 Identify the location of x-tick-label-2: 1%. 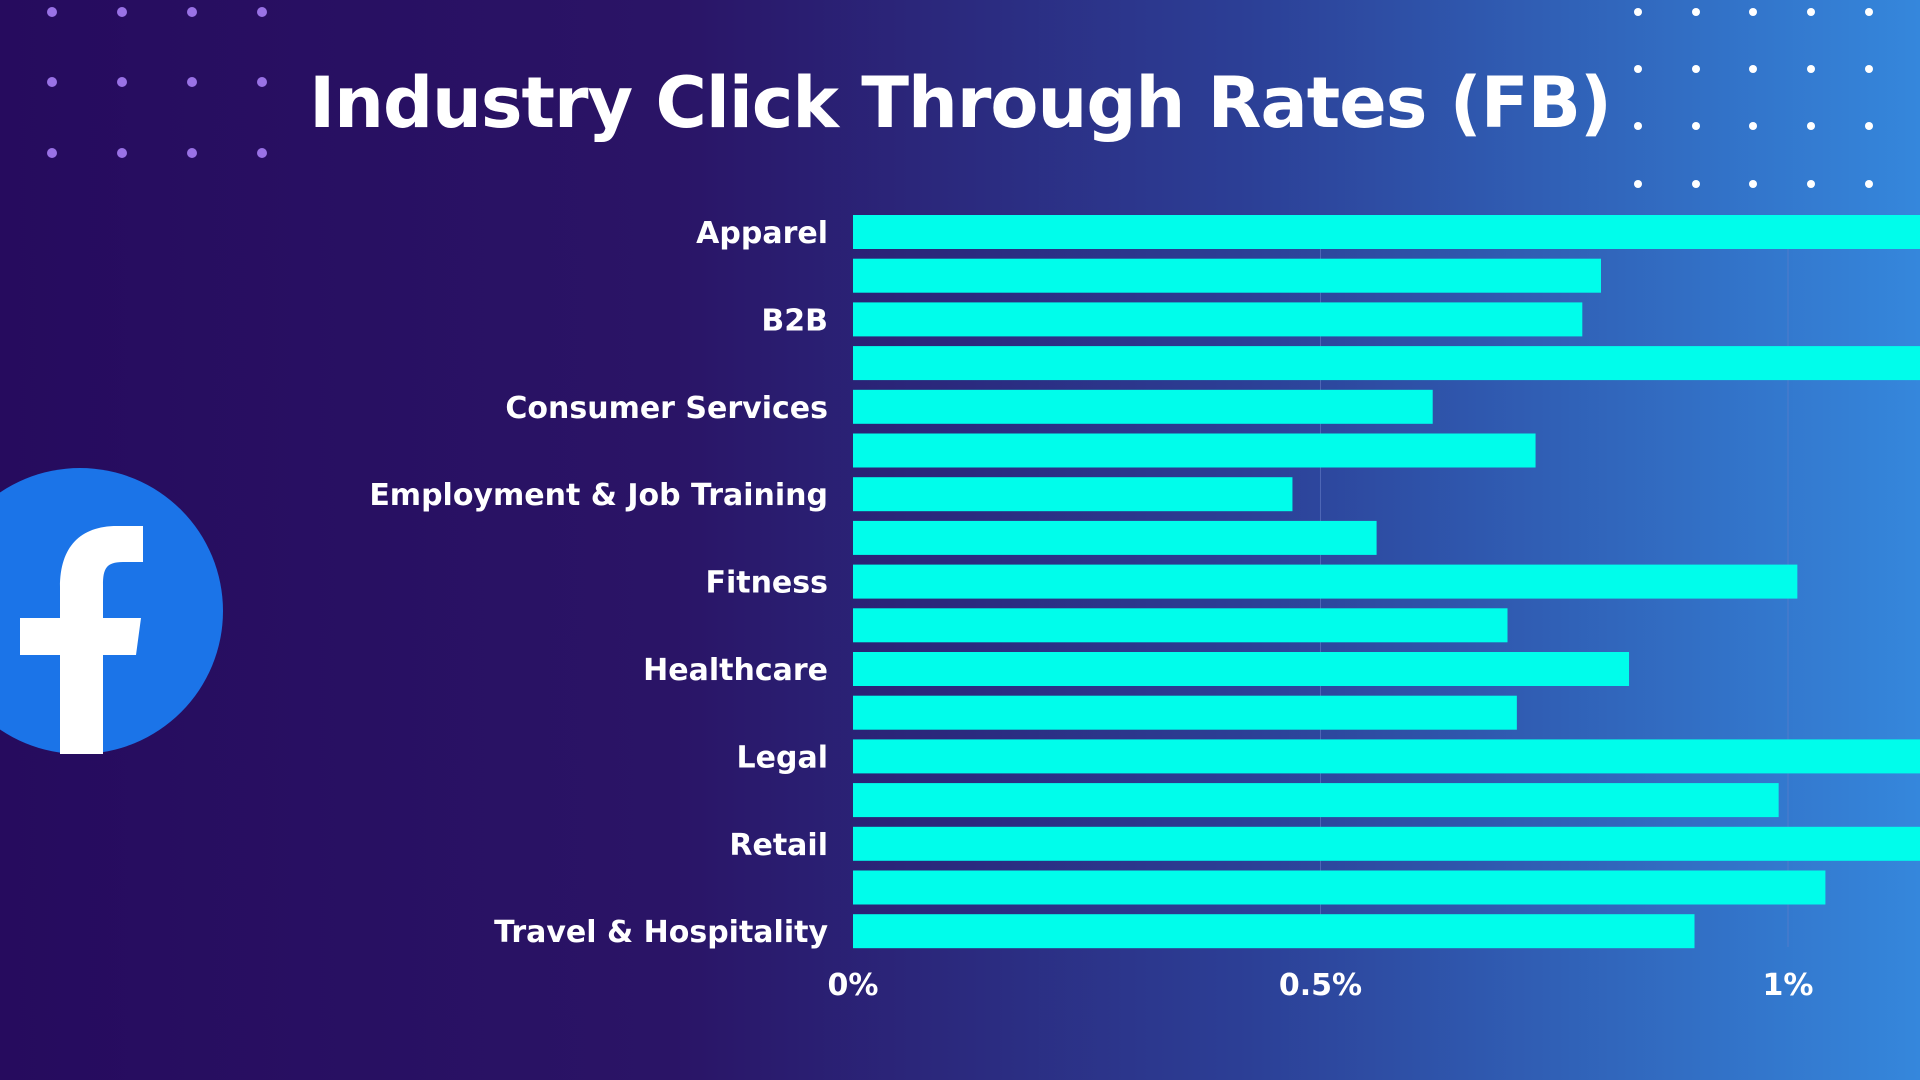
(1788, 985).